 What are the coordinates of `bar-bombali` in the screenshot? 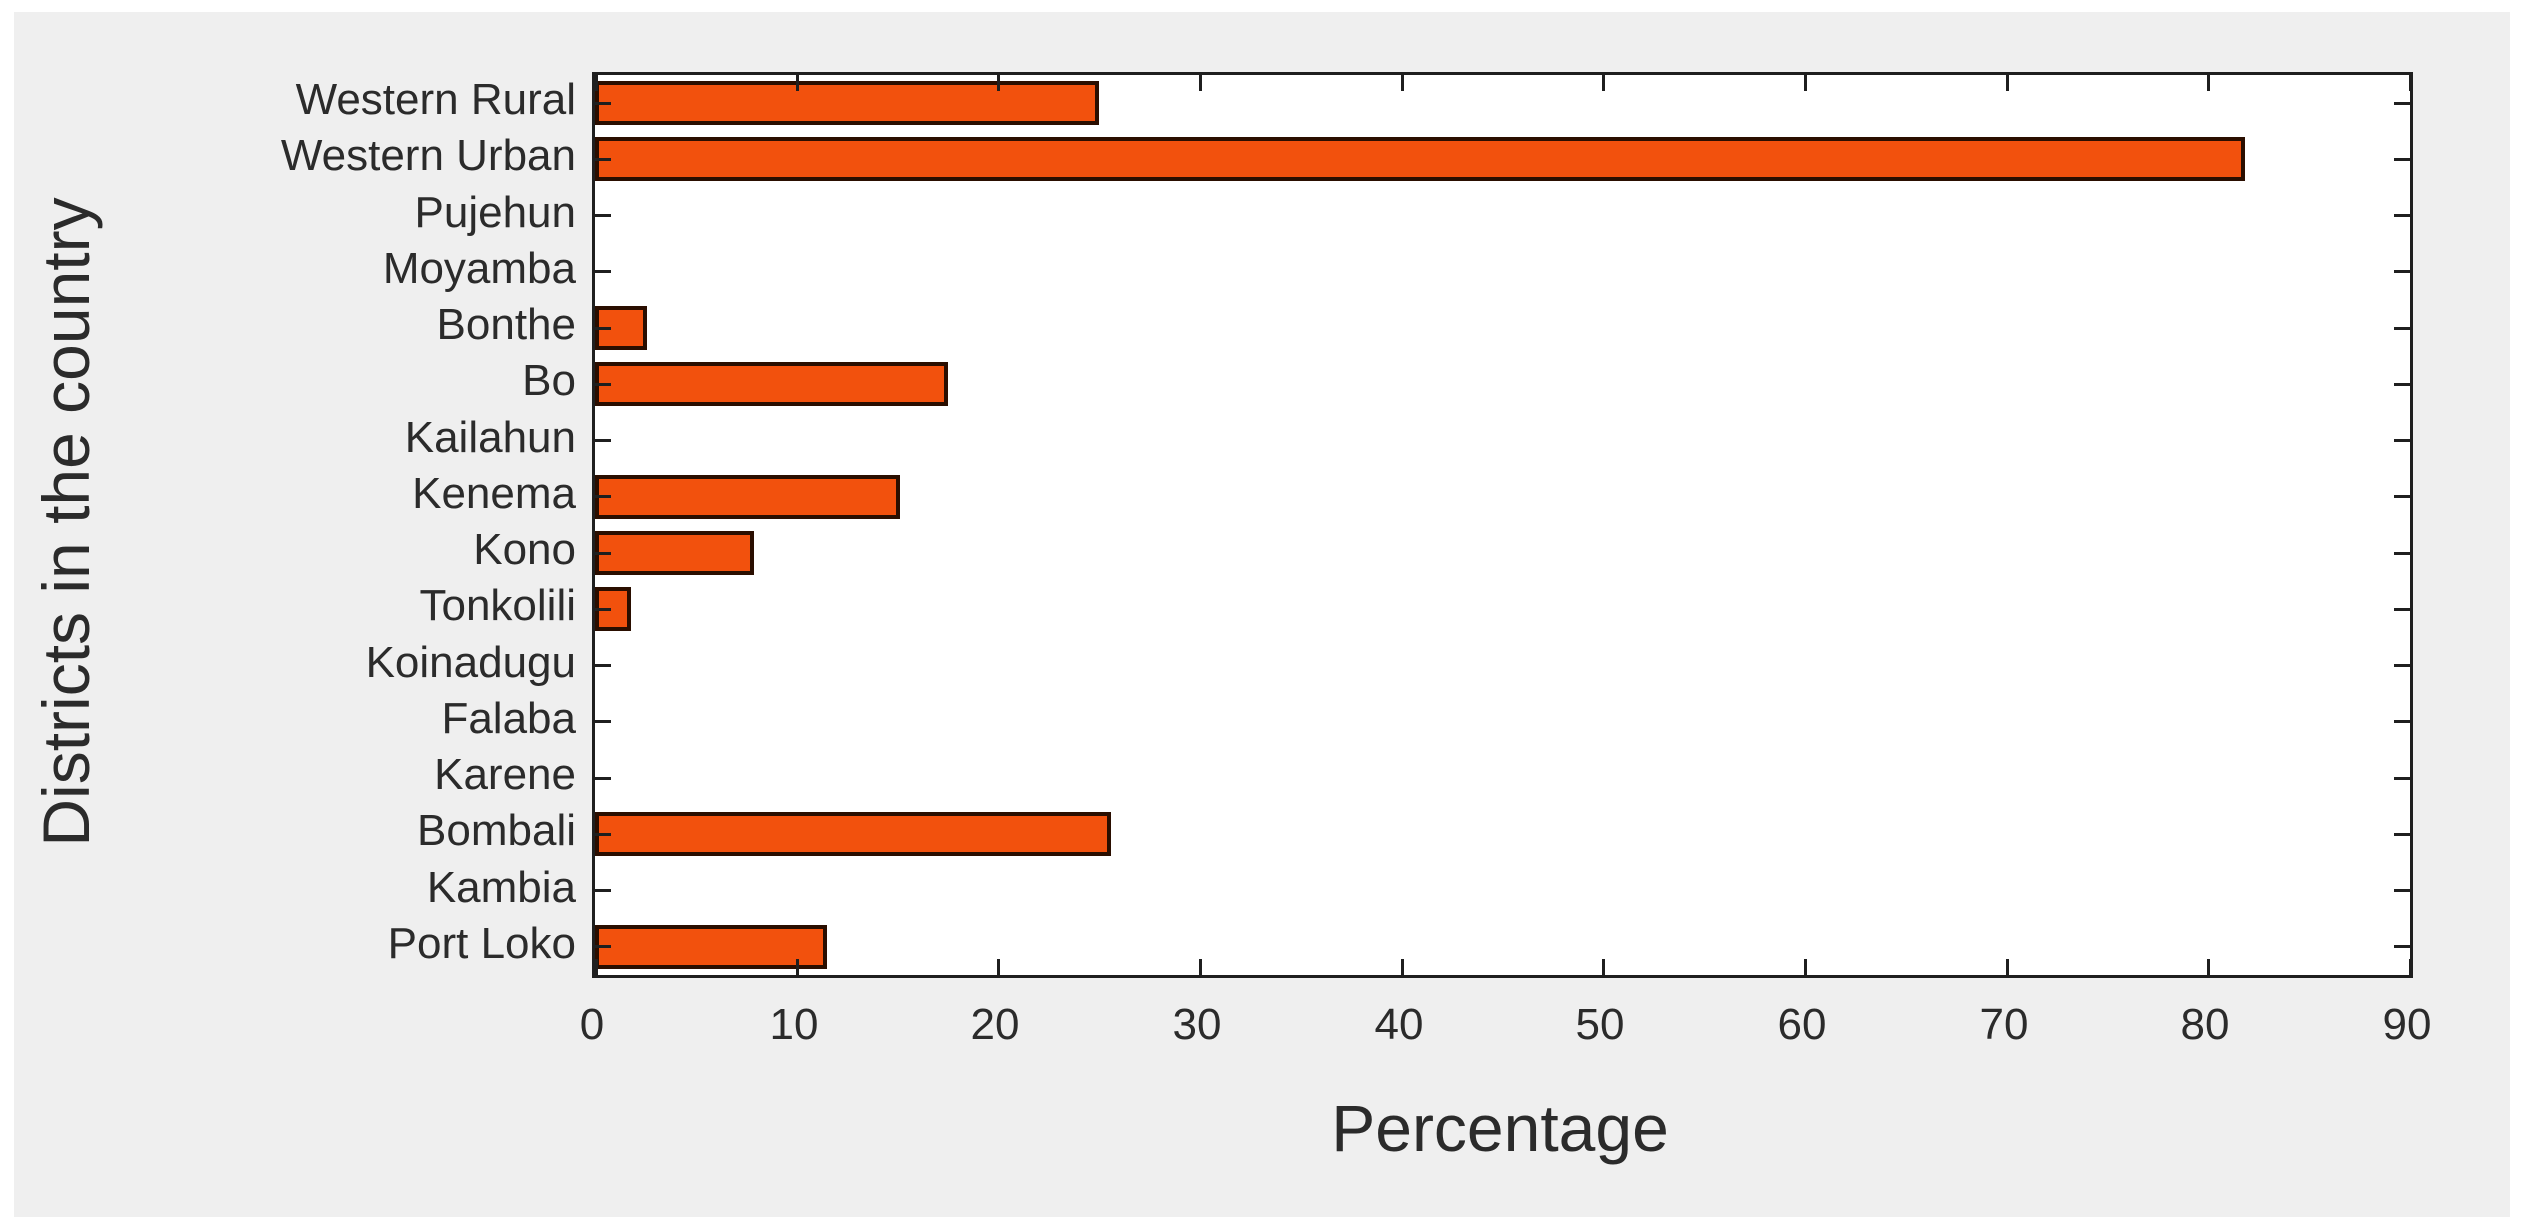 It's located at (853, 834).